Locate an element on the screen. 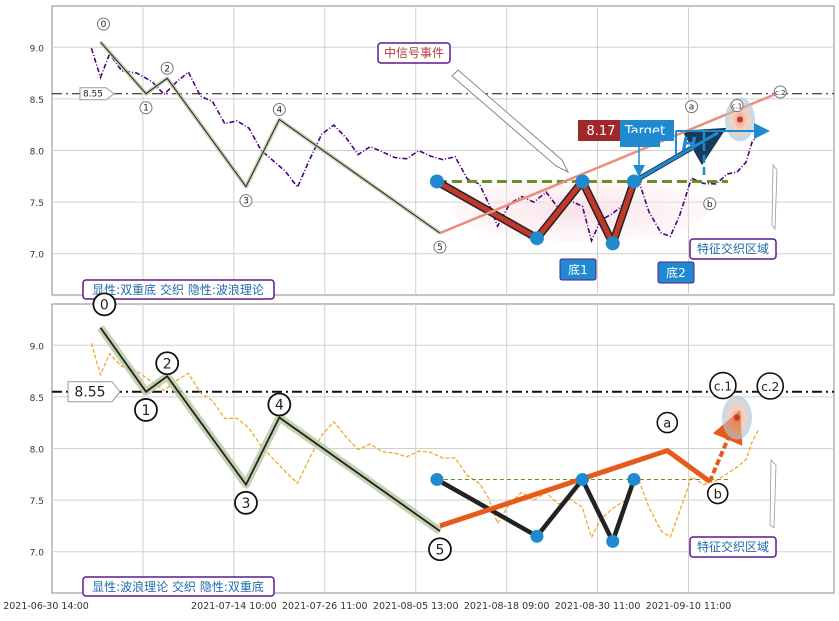 This screenshot has height=621, width=839. breakout-marker-box is located at coordinates (640, 140).